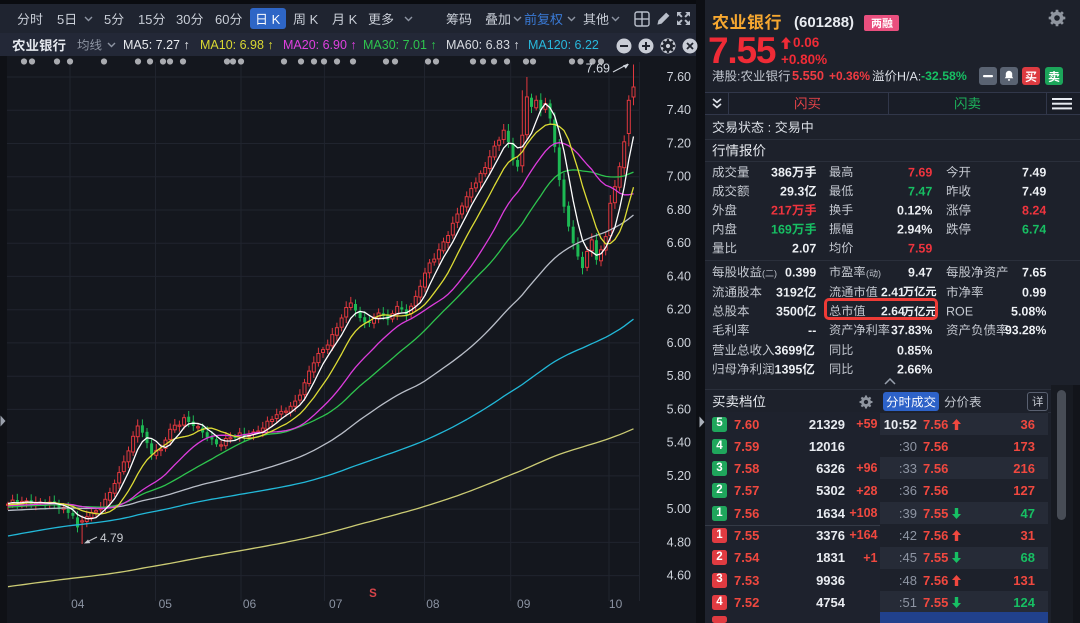  Describe the element at coordinates (336, 604) in the screenshot. I see `svg-text: 07` at that location.